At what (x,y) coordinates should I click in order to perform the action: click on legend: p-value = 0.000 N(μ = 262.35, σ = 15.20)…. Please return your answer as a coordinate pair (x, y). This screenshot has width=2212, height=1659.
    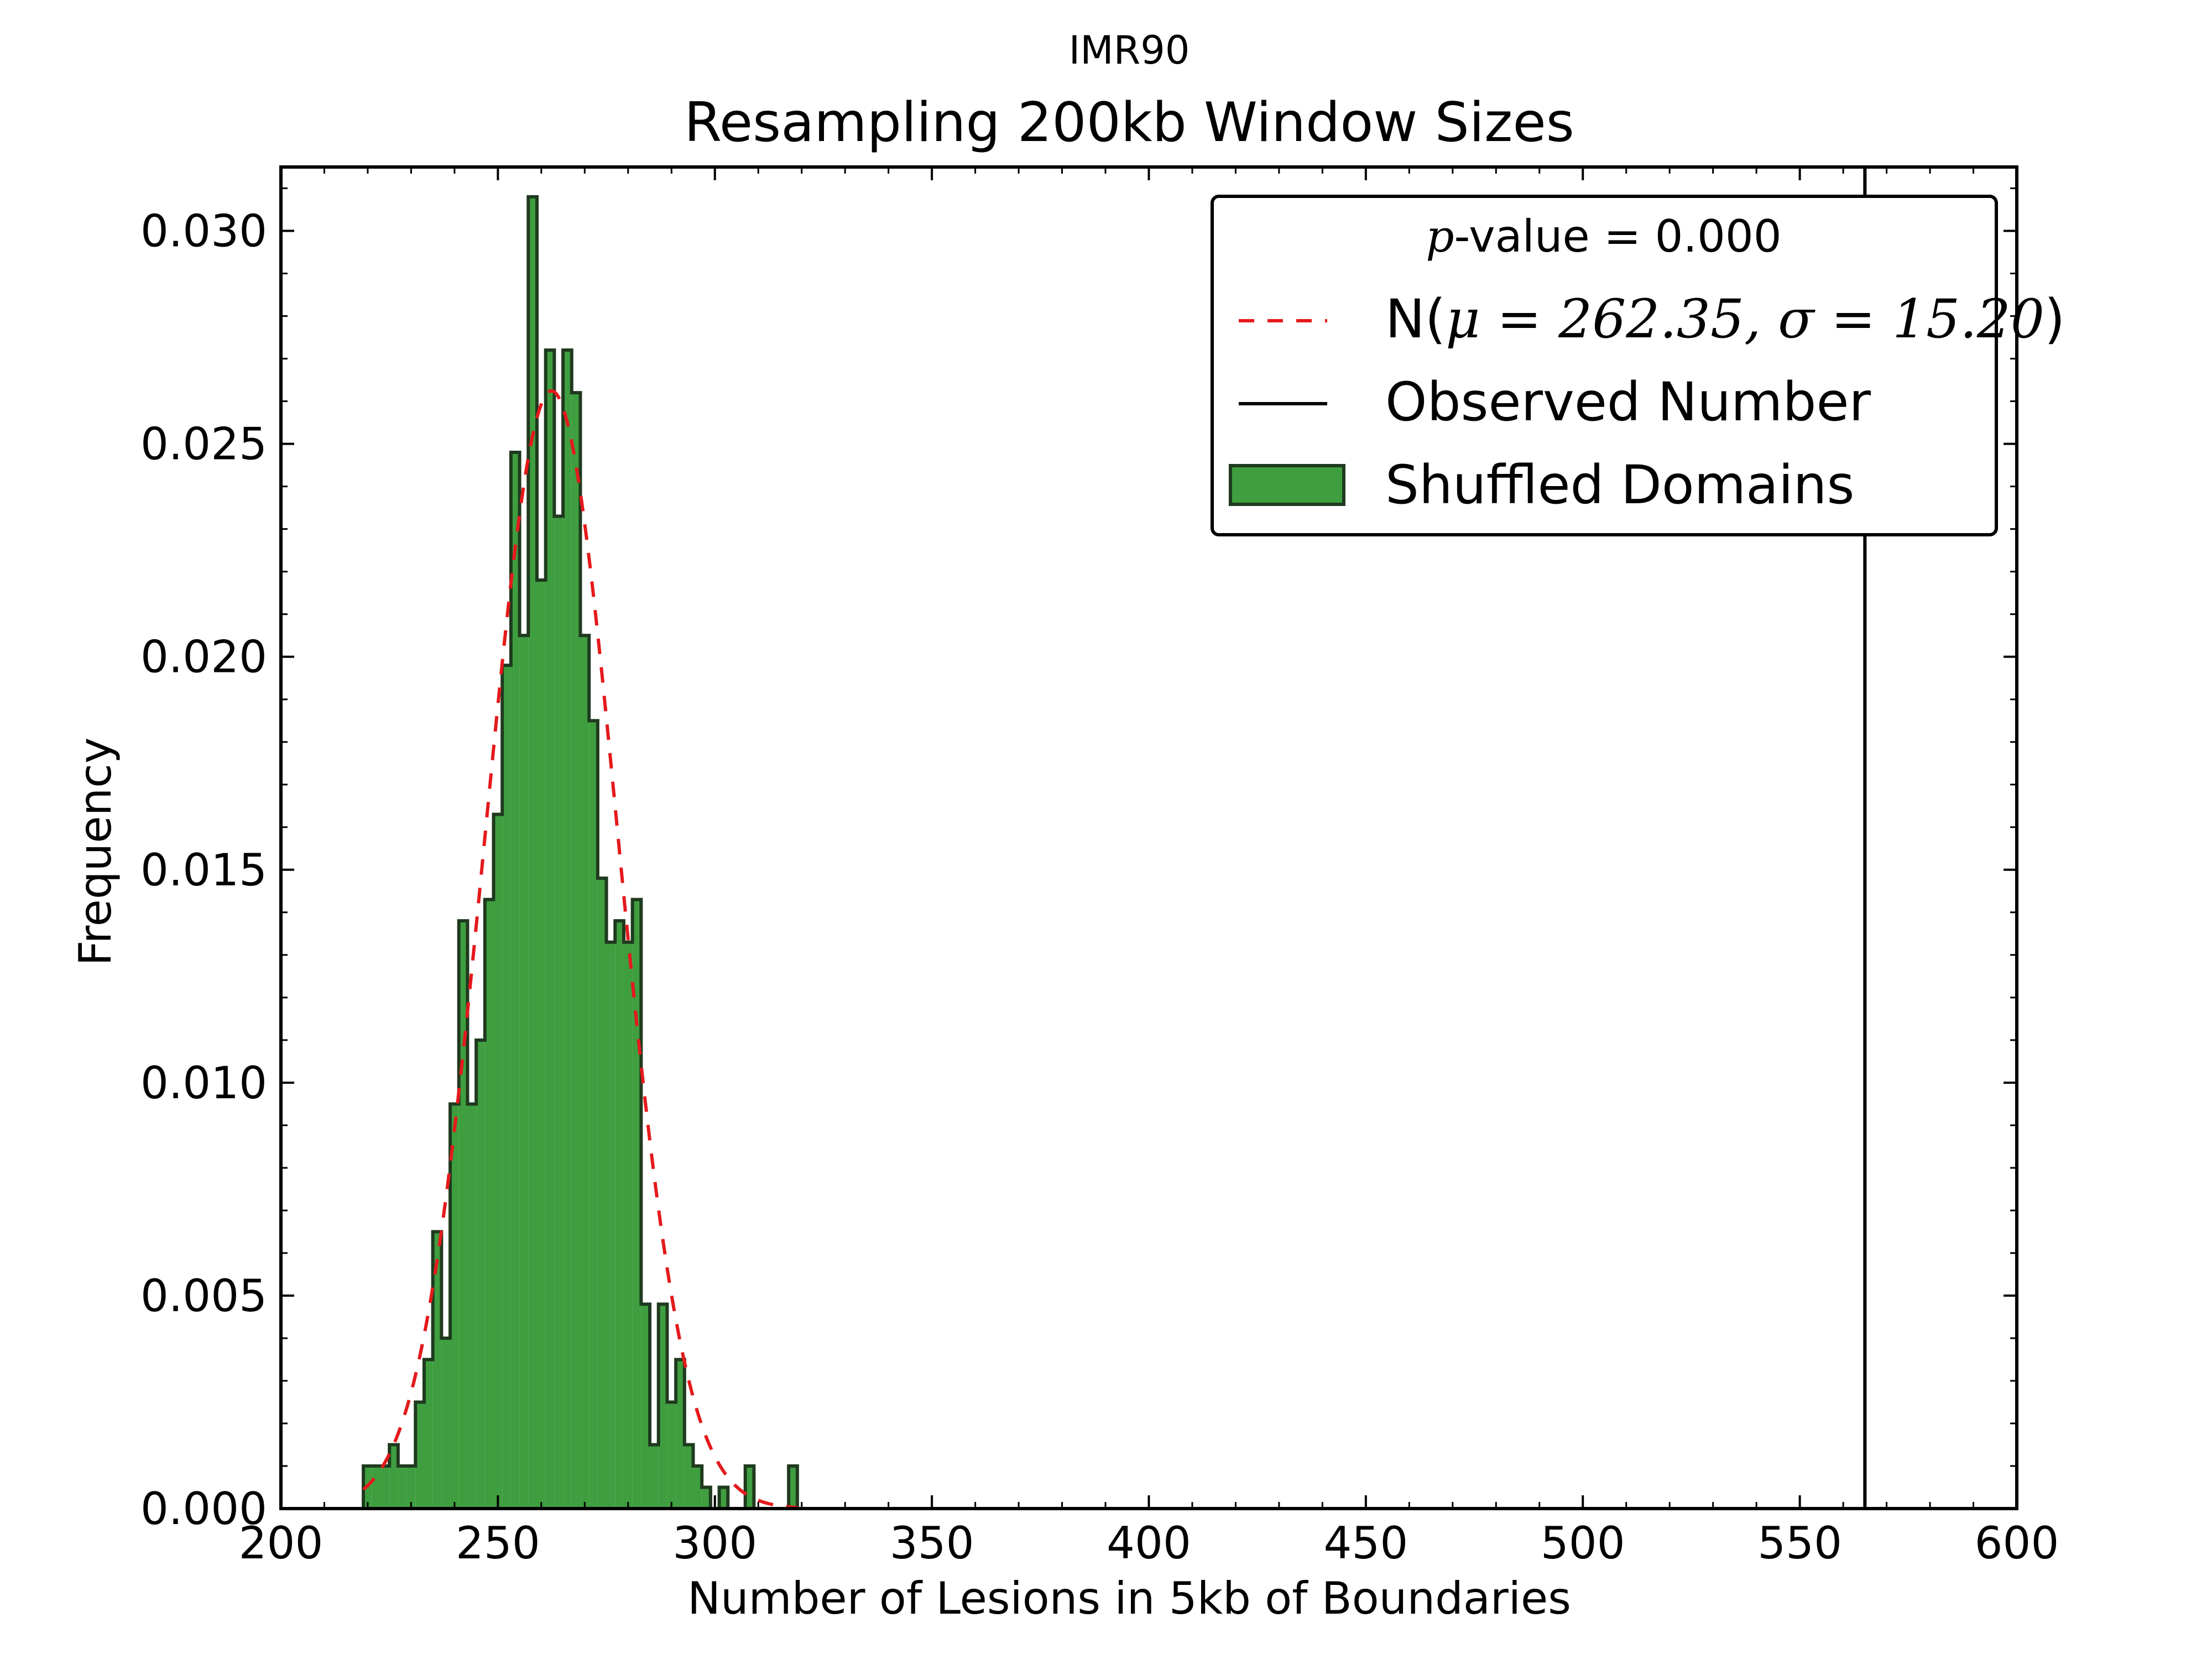
    Looking at the image, I should click on (1638, 365).